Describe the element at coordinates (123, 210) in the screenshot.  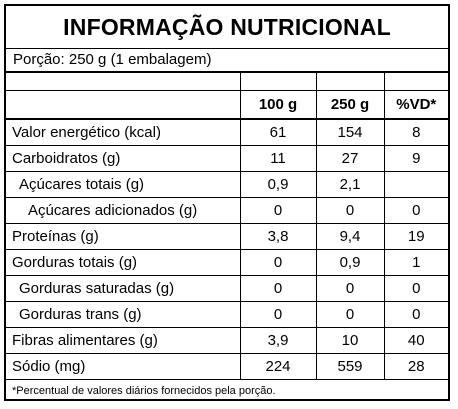
I see `nutrient-label: Açúcares adicionados (g)` at that location.